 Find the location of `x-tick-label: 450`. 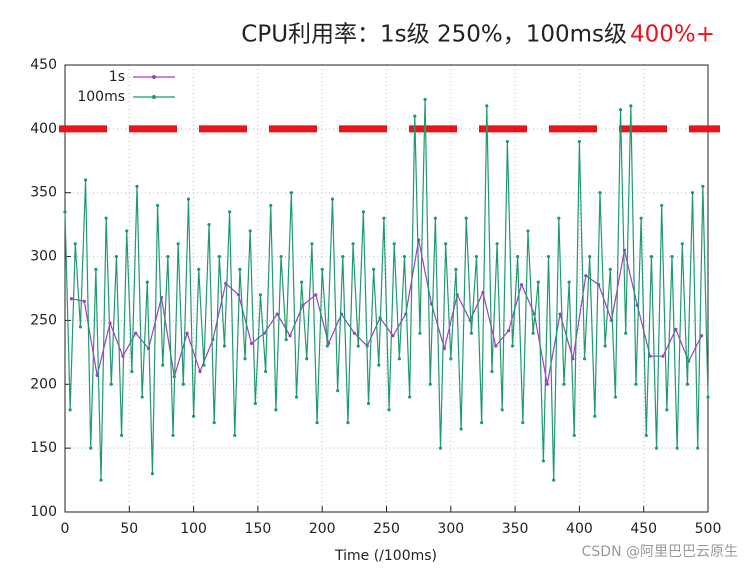

x-tick-label: 450 is located at coordinates (643, 529).